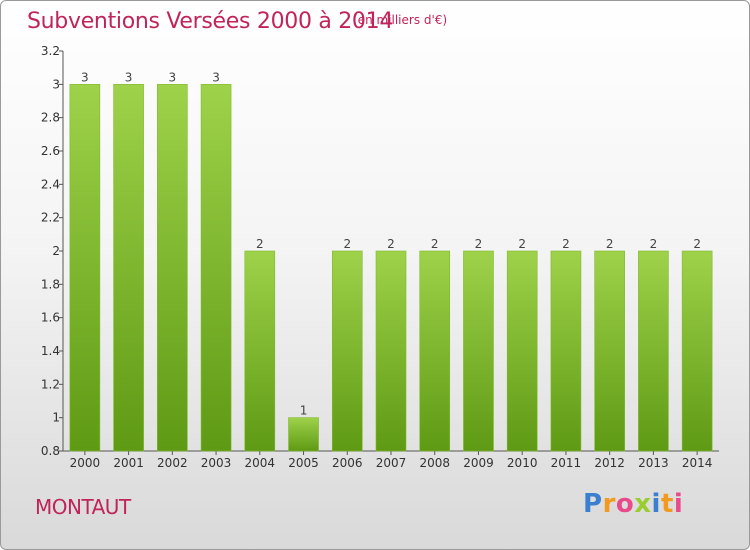 This screenshot has height=550, width=750. Describe the element at coordinates (566, 463) in the screenshot. I see `x-tick-label: 2011` at that location.